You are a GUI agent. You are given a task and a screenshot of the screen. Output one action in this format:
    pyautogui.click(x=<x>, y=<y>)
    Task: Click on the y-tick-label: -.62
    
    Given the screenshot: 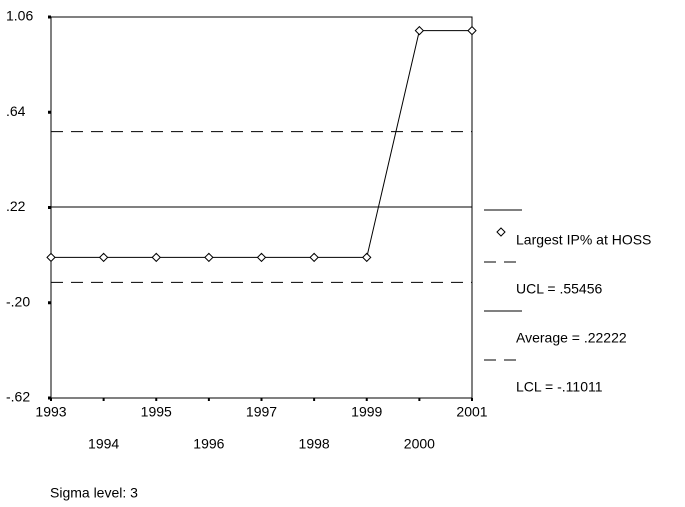 What is the action you would take?
    pyautogui.click(x=18, y=397)
    